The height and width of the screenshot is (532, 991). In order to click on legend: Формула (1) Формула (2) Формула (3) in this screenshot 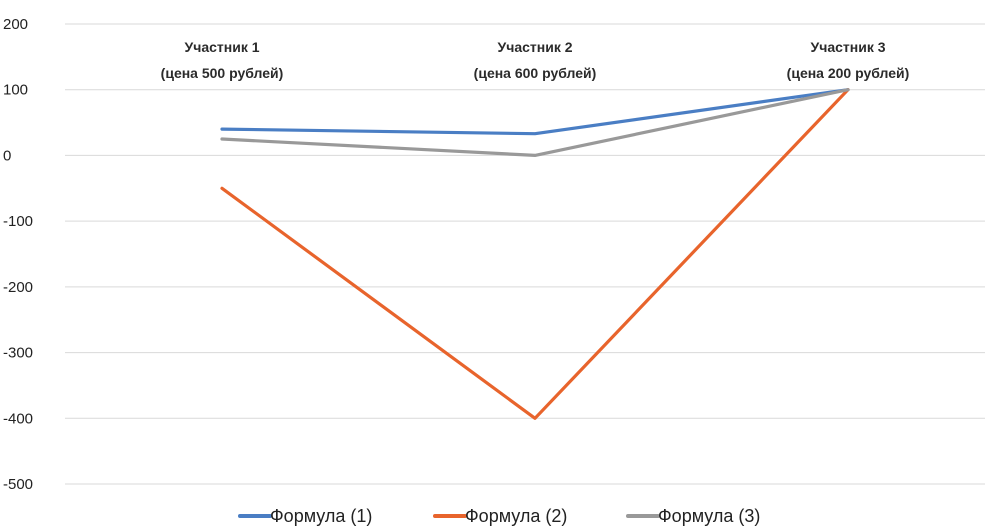, I will do `click(499, 516)`.